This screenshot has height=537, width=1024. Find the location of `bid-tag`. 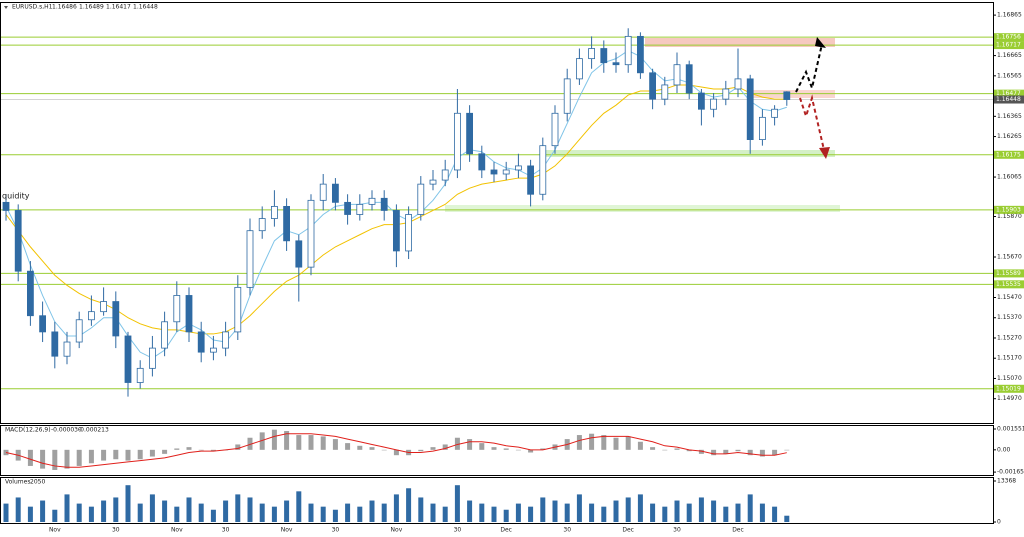

bid-tag is located at coordinates (1009, 99).